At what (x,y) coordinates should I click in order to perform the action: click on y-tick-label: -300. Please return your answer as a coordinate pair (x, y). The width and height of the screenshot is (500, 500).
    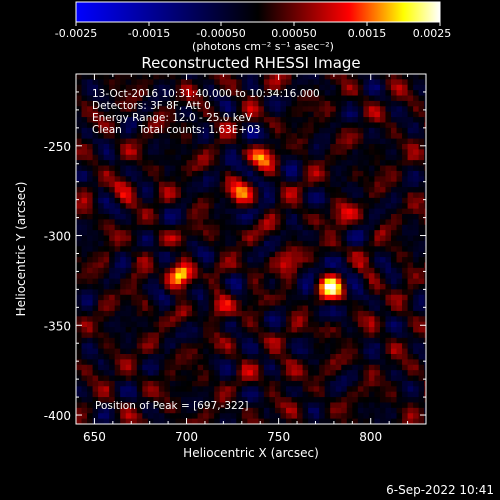
    Looking at the image, I should click on (57, 237).